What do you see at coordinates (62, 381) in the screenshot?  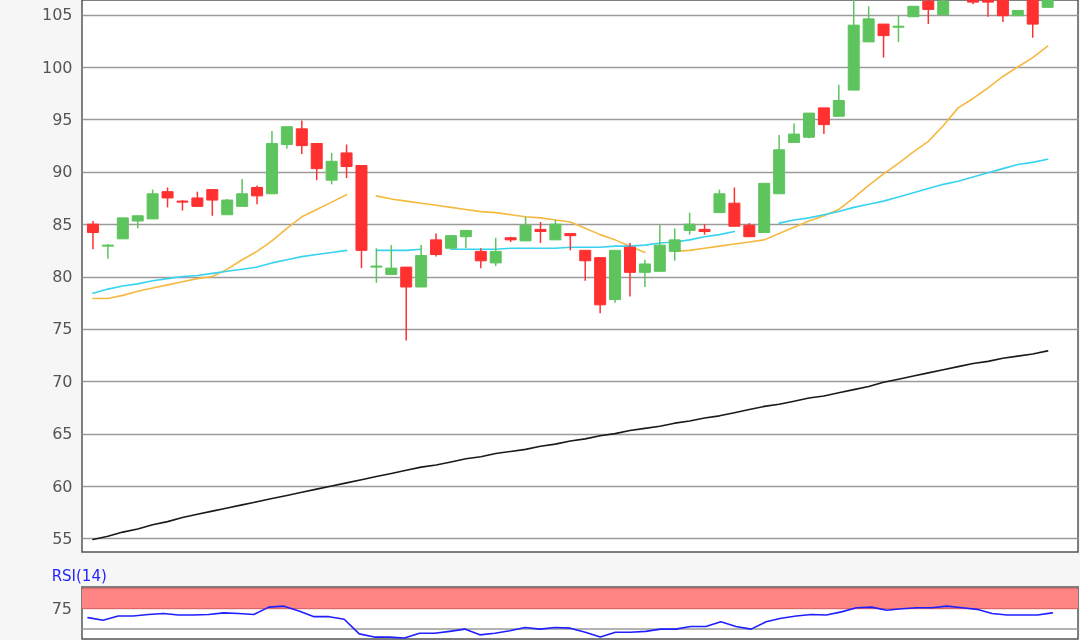 I see `y-tick-label: 70` at bounding box center [62, 381].